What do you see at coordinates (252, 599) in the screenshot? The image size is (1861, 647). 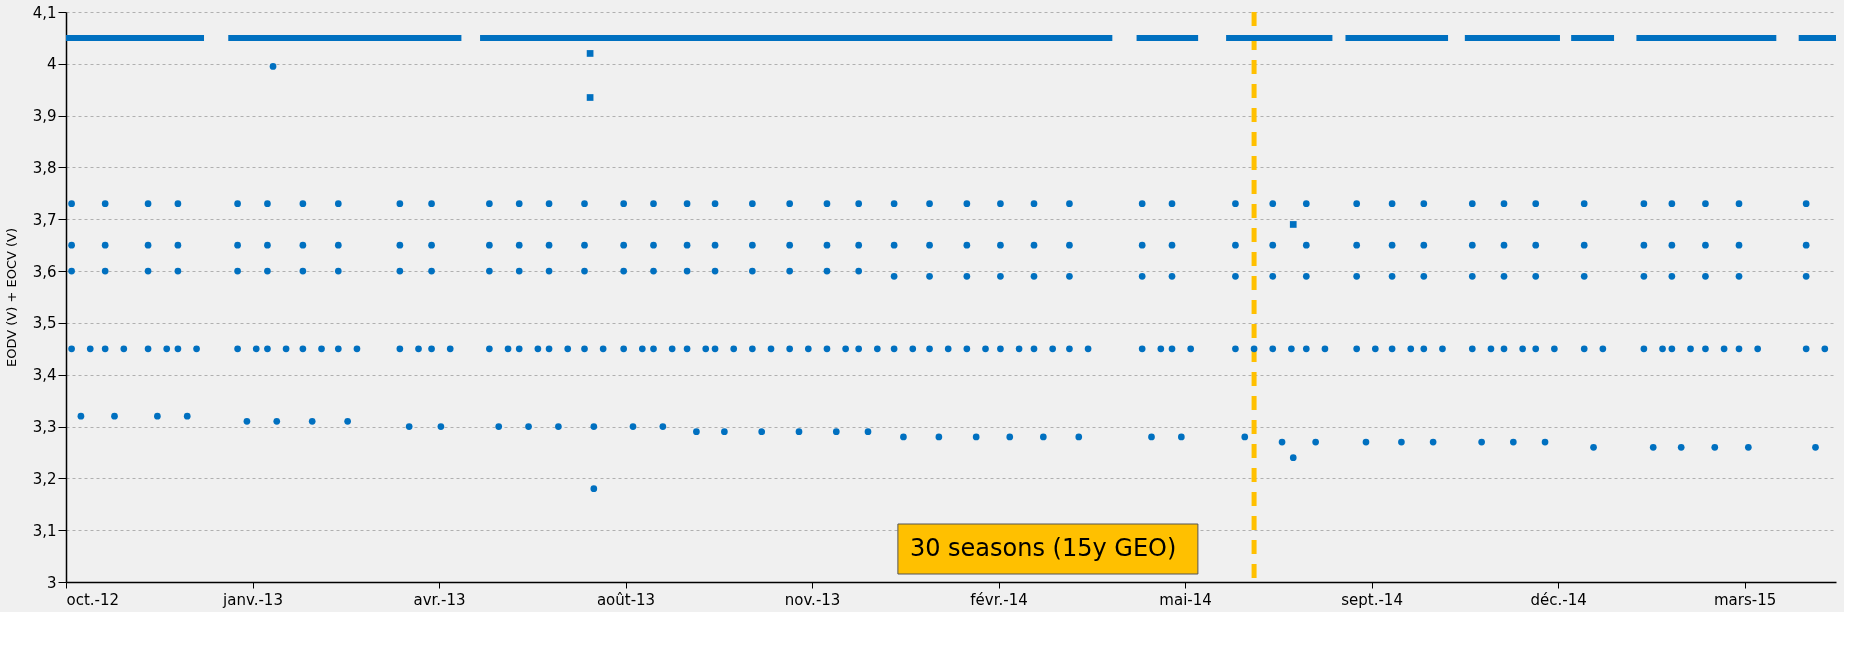 I see `x-tick-label: janv.-13` at bounding box center [252, 599].